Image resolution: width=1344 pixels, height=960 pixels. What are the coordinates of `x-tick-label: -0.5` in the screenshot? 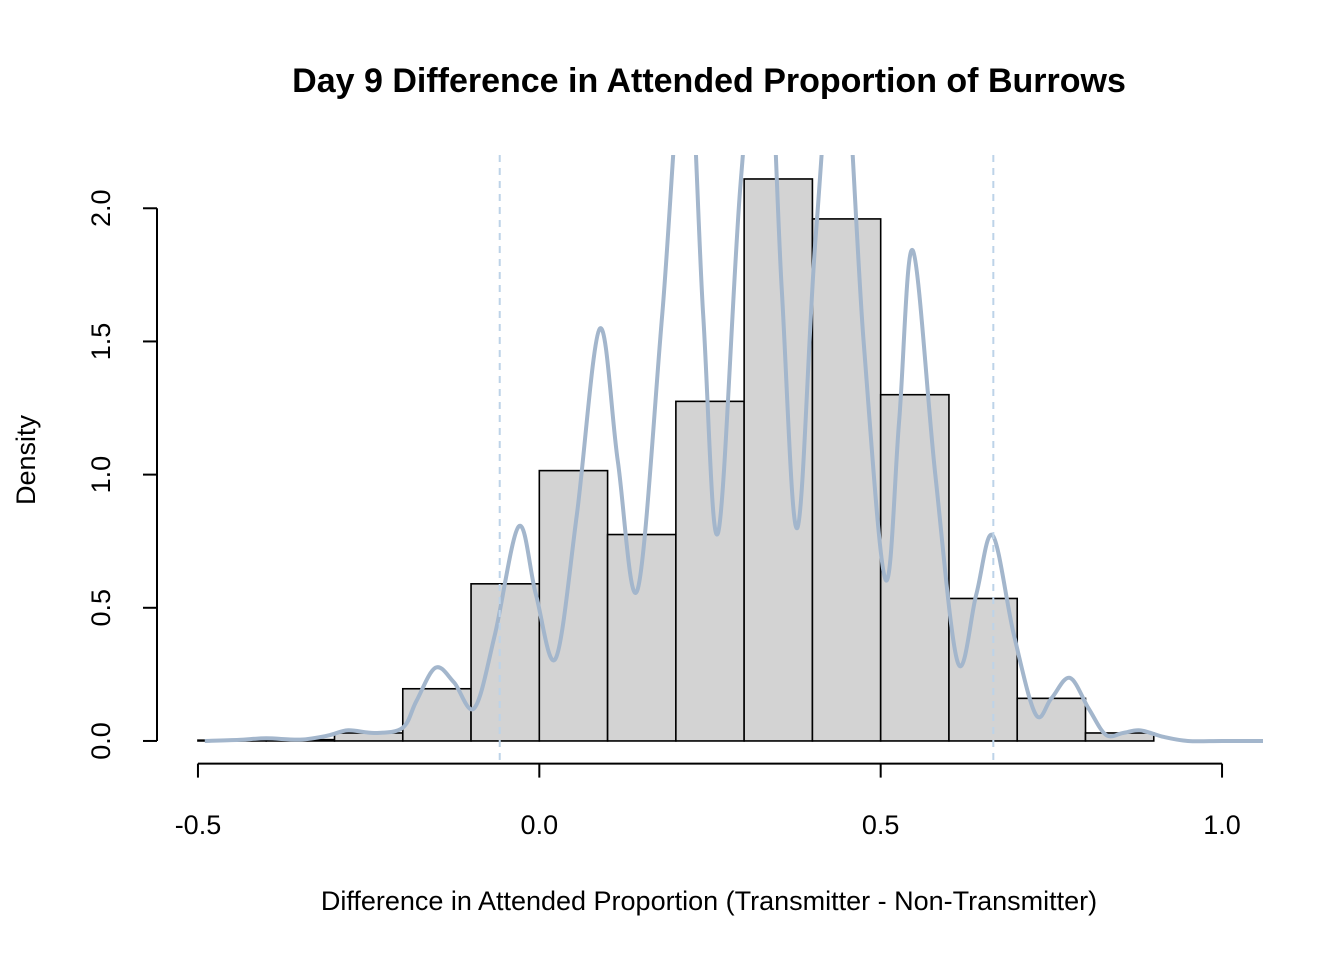 It's located at (198, 825).